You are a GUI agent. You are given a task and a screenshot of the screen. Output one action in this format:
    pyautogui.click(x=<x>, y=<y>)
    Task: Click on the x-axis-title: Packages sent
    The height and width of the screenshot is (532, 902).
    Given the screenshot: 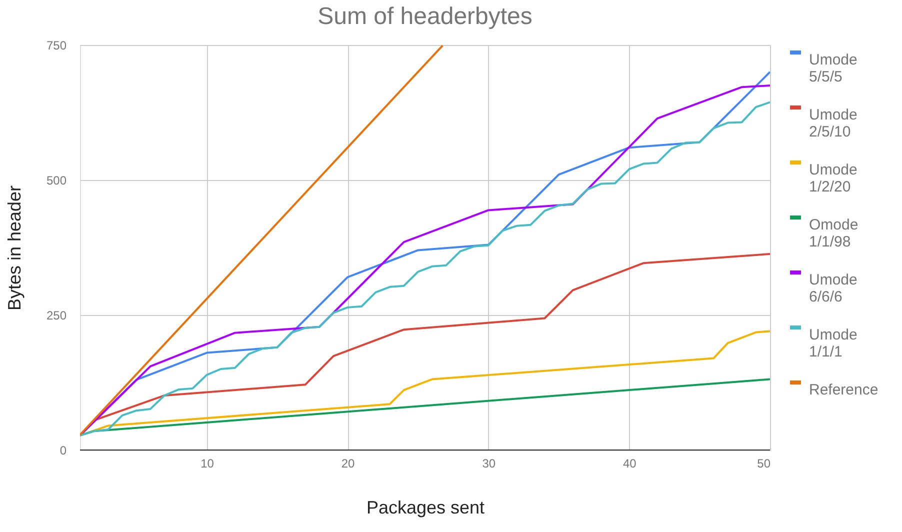 What is the action you would take?
    pyautogui.click(x=425, y=508)
    